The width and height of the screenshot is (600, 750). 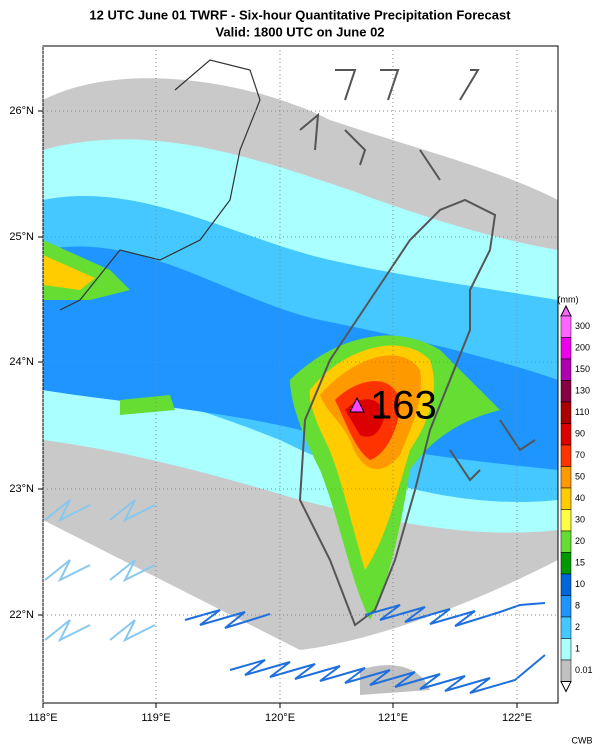 I want to click on colorbar-label: 0.01, so click(x=584, y=670).